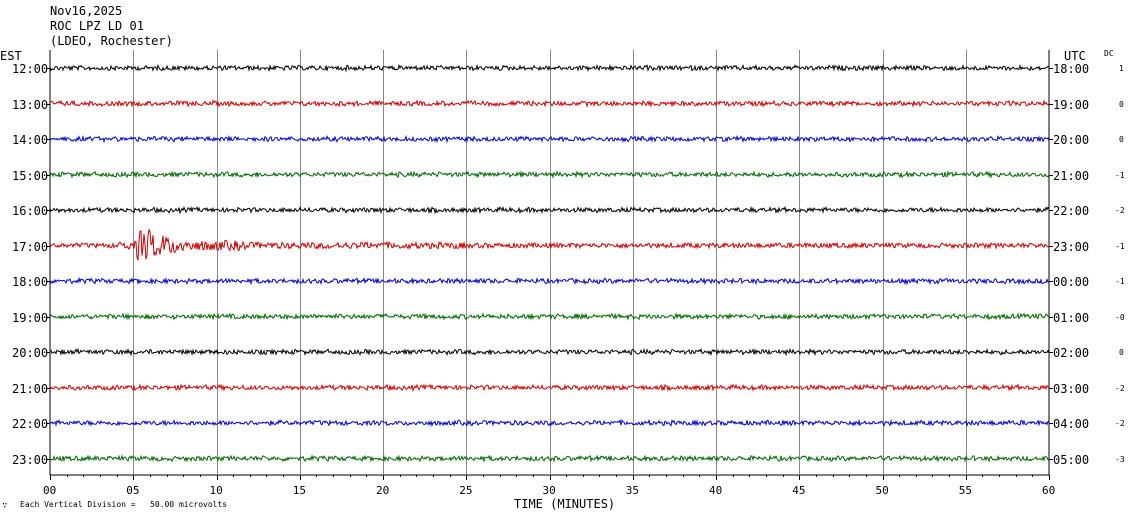  What do you see at coordinates (50, 490) in the screenshot?
I see `x-tick-label: 00` at bounding box center [50, 490].